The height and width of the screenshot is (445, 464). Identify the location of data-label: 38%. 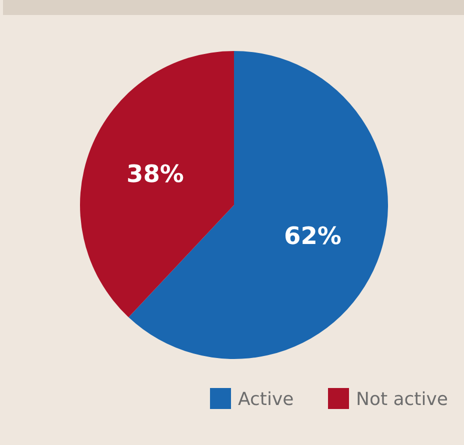
(155, 174).